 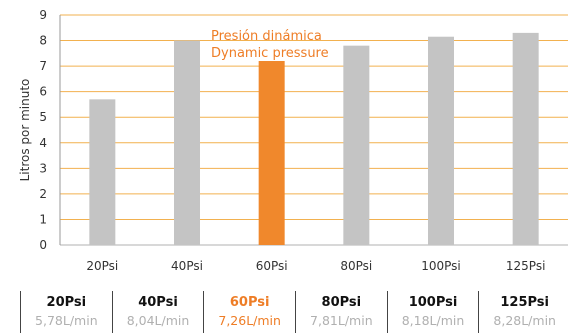 What do you see at coordinates (341, 320) in the screenshot?
I see `summary-cell-value: 7,81L/min` at bounding box center [341, 320].